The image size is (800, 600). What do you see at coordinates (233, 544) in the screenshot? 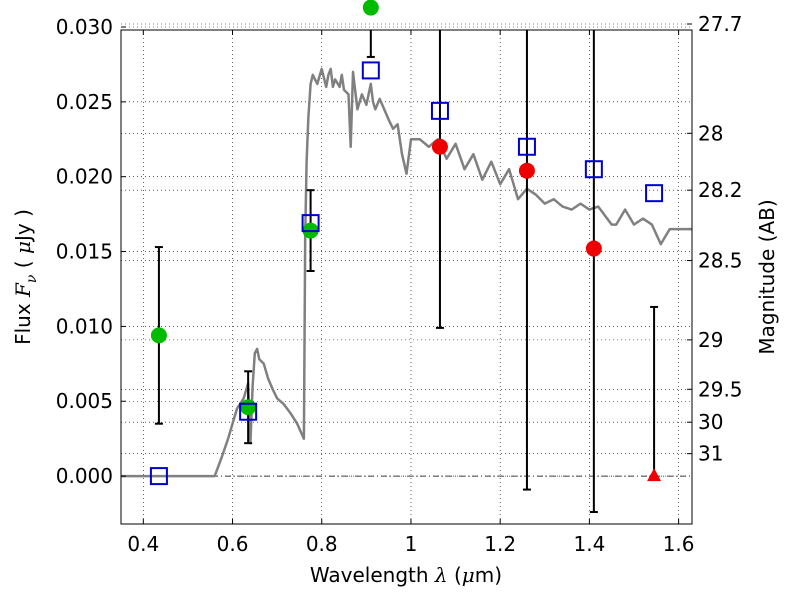
I see `x-tick-label: 0.6` at bounding box center [233, 544].